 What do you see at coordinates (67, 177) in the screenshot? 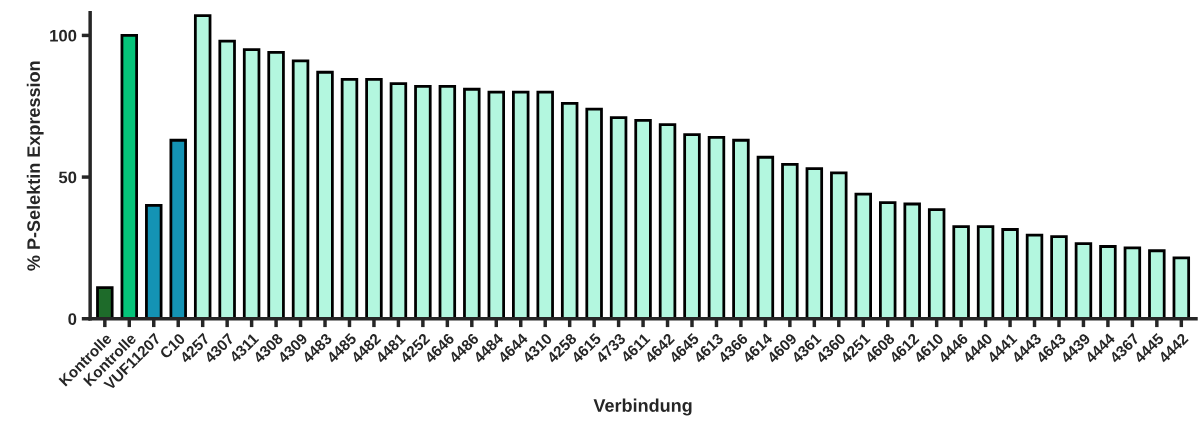
I see `y-tick-label: 50` at bounding box center [67, 177].